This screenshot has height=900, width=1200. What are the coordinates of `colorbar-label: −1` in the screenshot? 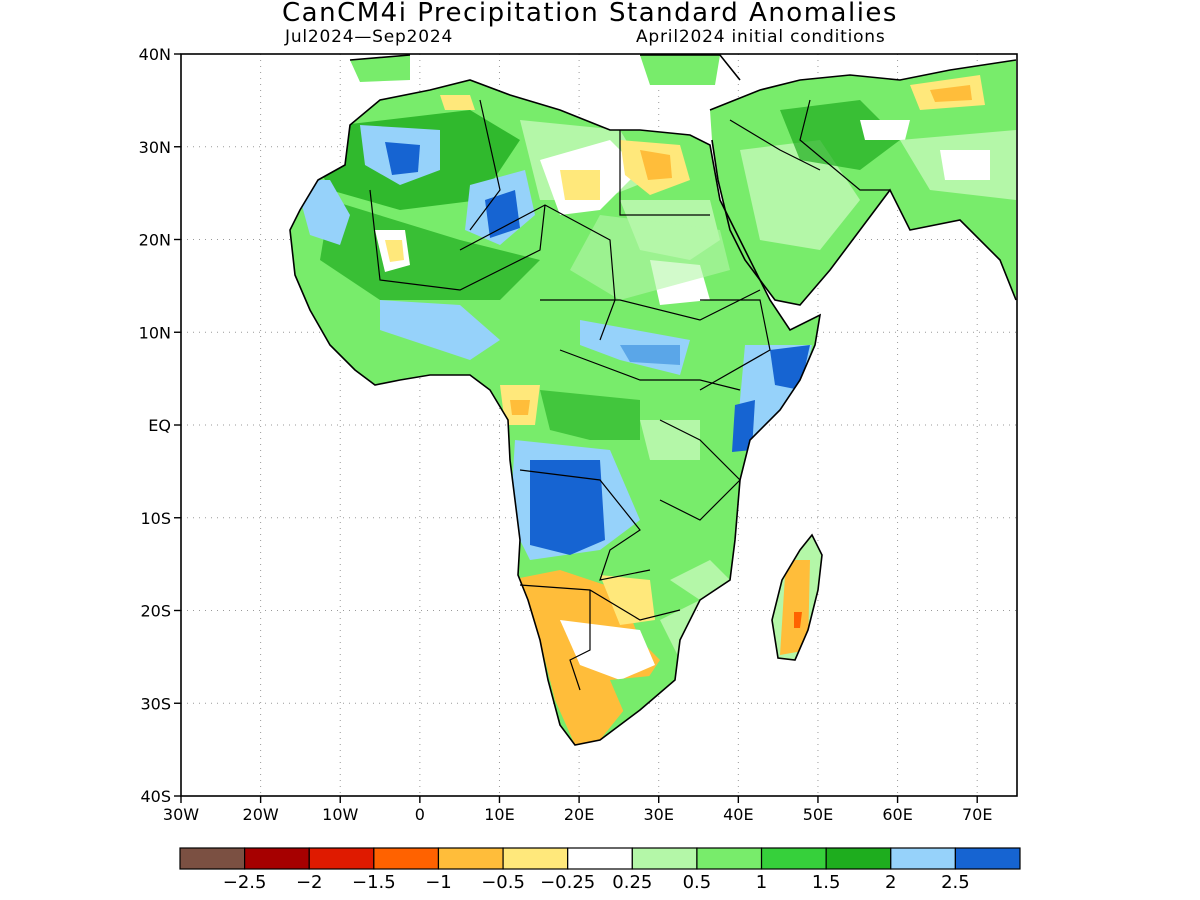 It's located at (438, 882).